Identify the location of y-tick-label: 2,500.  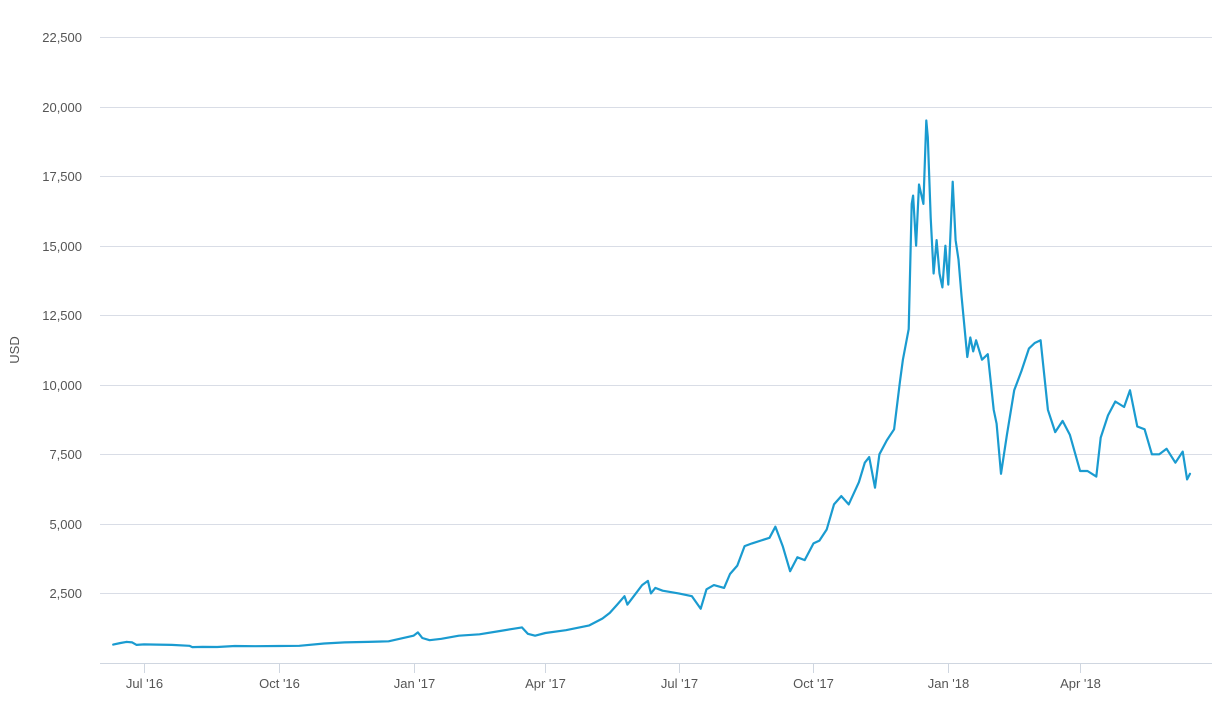
(65, 593).